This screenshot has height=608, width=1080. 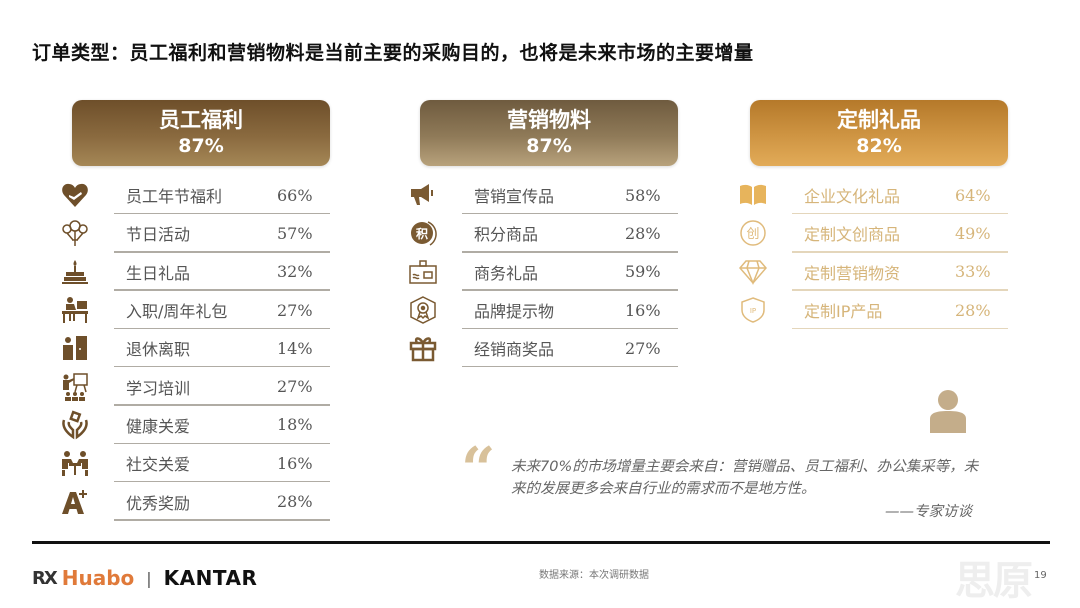 I want to click on category-percent: 82%, so click(x=879, y=146).